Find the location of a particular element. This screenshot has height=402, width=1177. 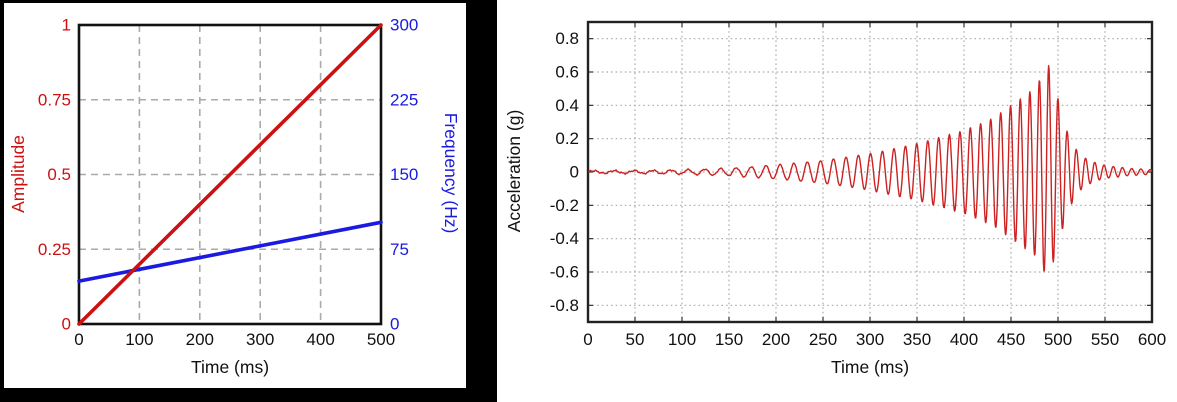

ytick-label: 0.2 is located at coordinates (567, 138).